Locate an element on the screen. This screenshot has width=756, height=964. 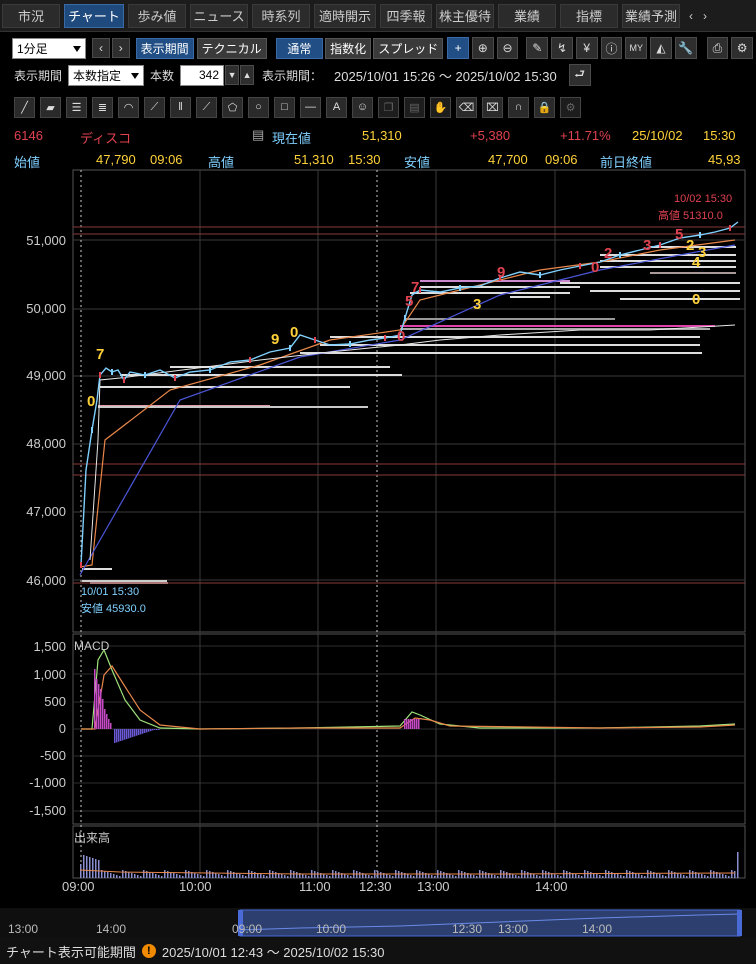
normal-button: 通常 is located at coordinates (299, 48).